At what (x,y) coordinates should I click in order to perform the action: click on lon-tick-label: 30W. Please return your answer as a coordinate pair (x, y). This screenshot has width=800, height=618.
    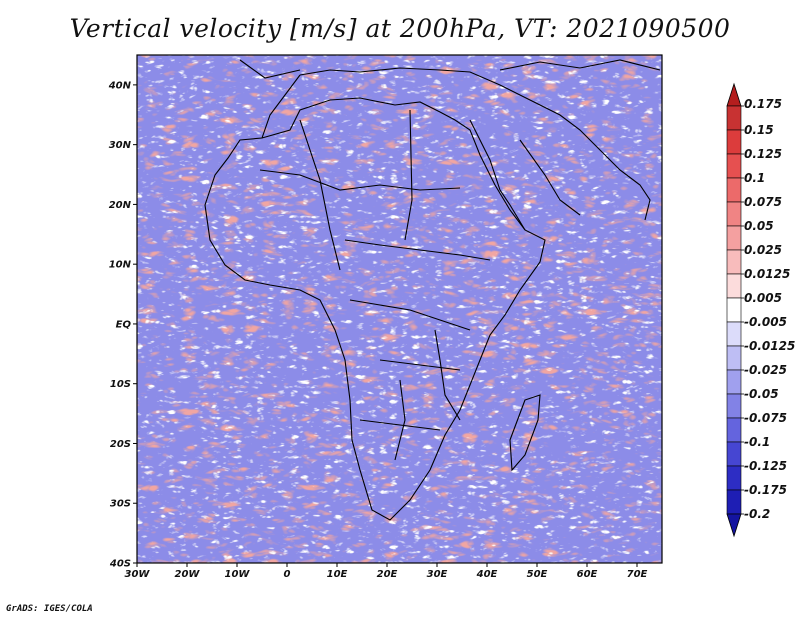
    Looking at the image, I should click on (138, 574).